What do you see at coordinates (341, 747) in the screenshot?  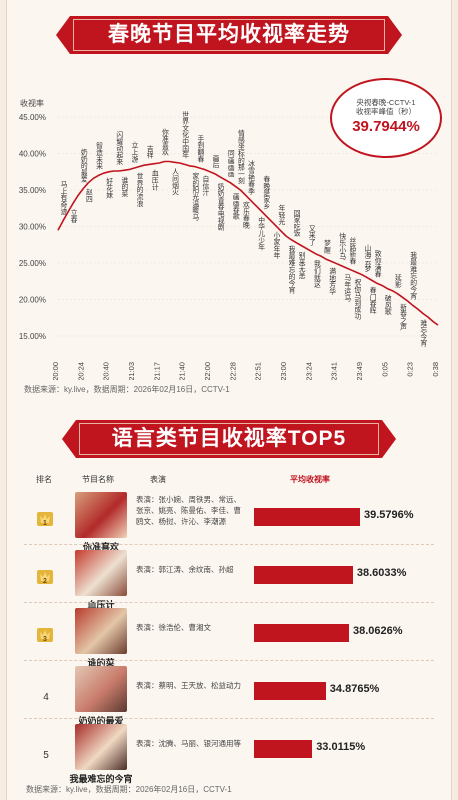 I see `rating-value: 33.0115%` at bounding box center [341, 747].